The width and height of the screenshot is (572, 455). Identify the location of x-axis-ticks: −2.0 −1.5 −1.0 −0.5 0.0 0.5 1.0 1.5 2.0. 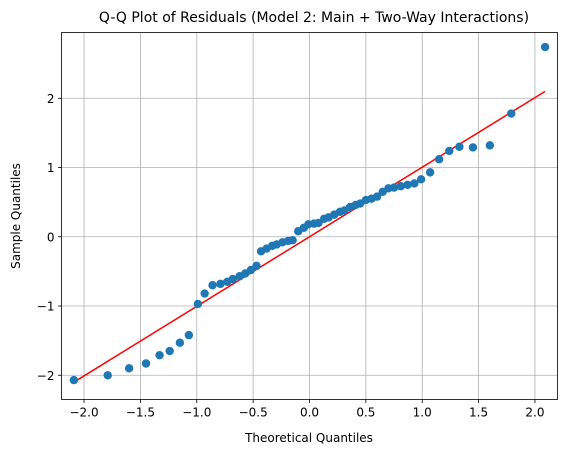
(306, 410).